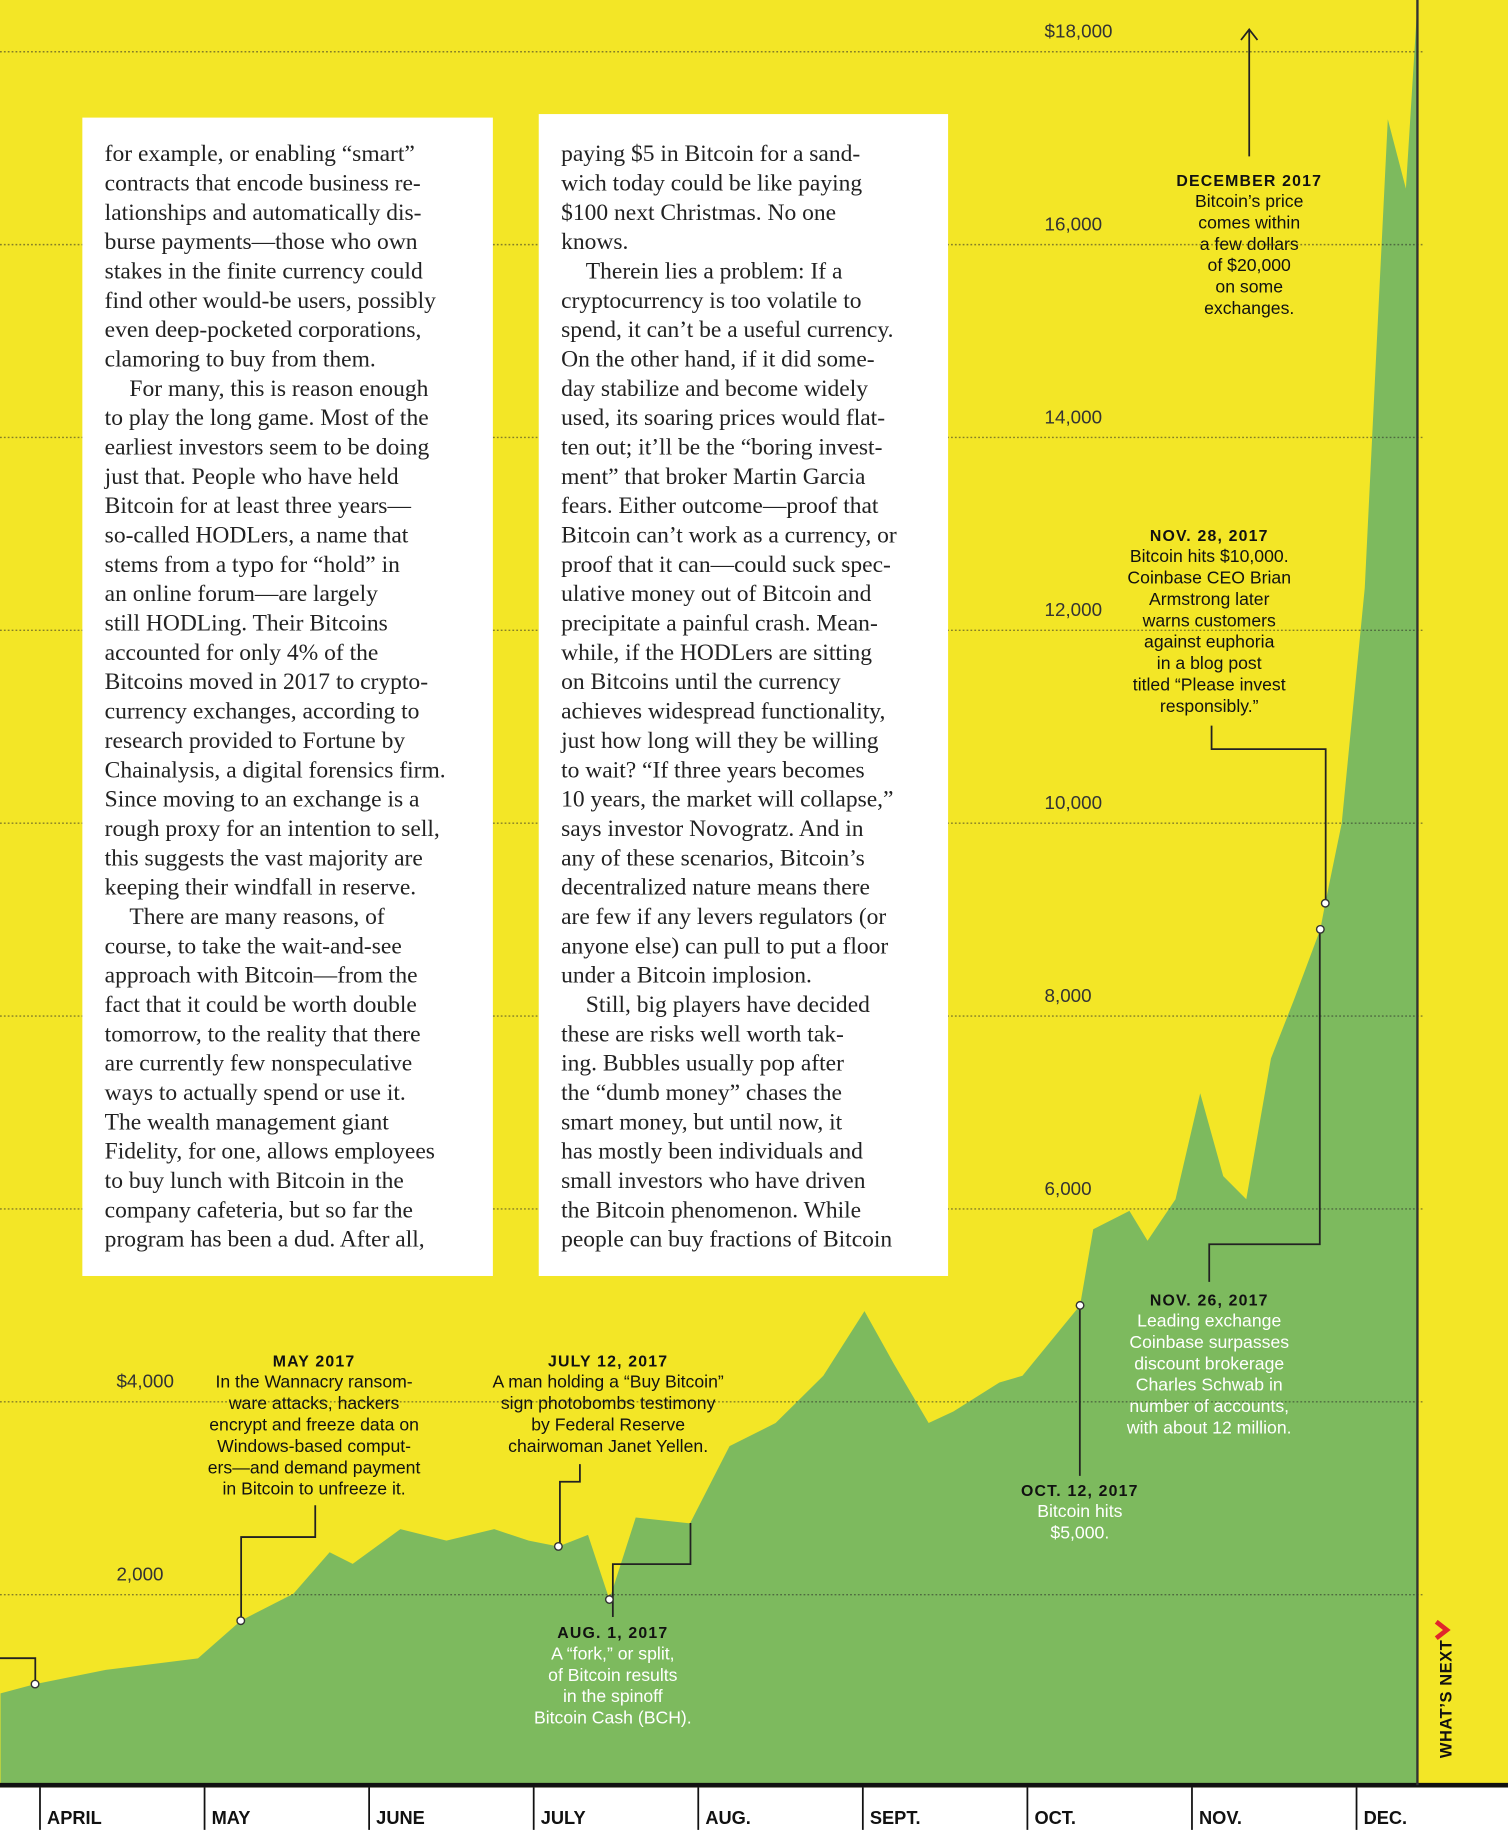 Image resolution: width=1508 pixels, height=1844 pixels. What do you see at coordinates (1249, 201) in the screenshot?
I see `annotation-line: Bitcoin’s price` at bounding box center [1249, 201].